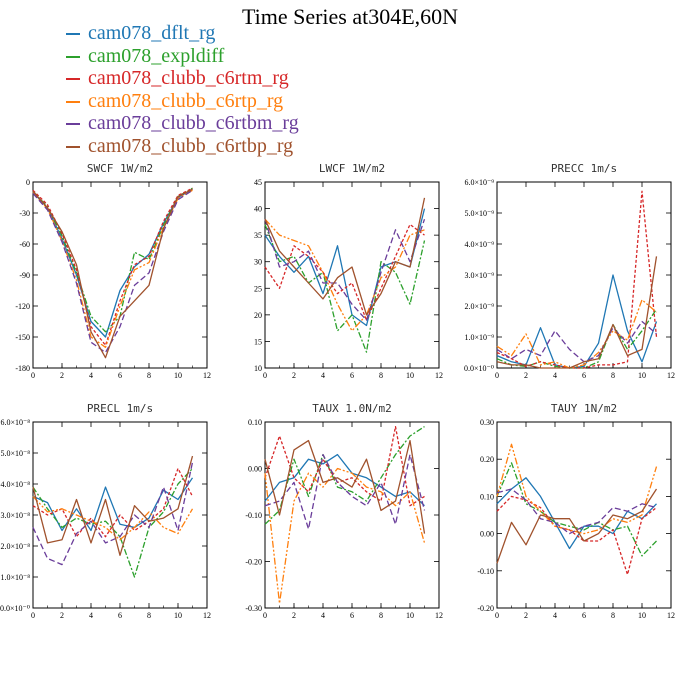  What do you see at coordinates (22, 368) in the screenshot?
I see `y-tick-label: -180` at bounding box center [22, 368].